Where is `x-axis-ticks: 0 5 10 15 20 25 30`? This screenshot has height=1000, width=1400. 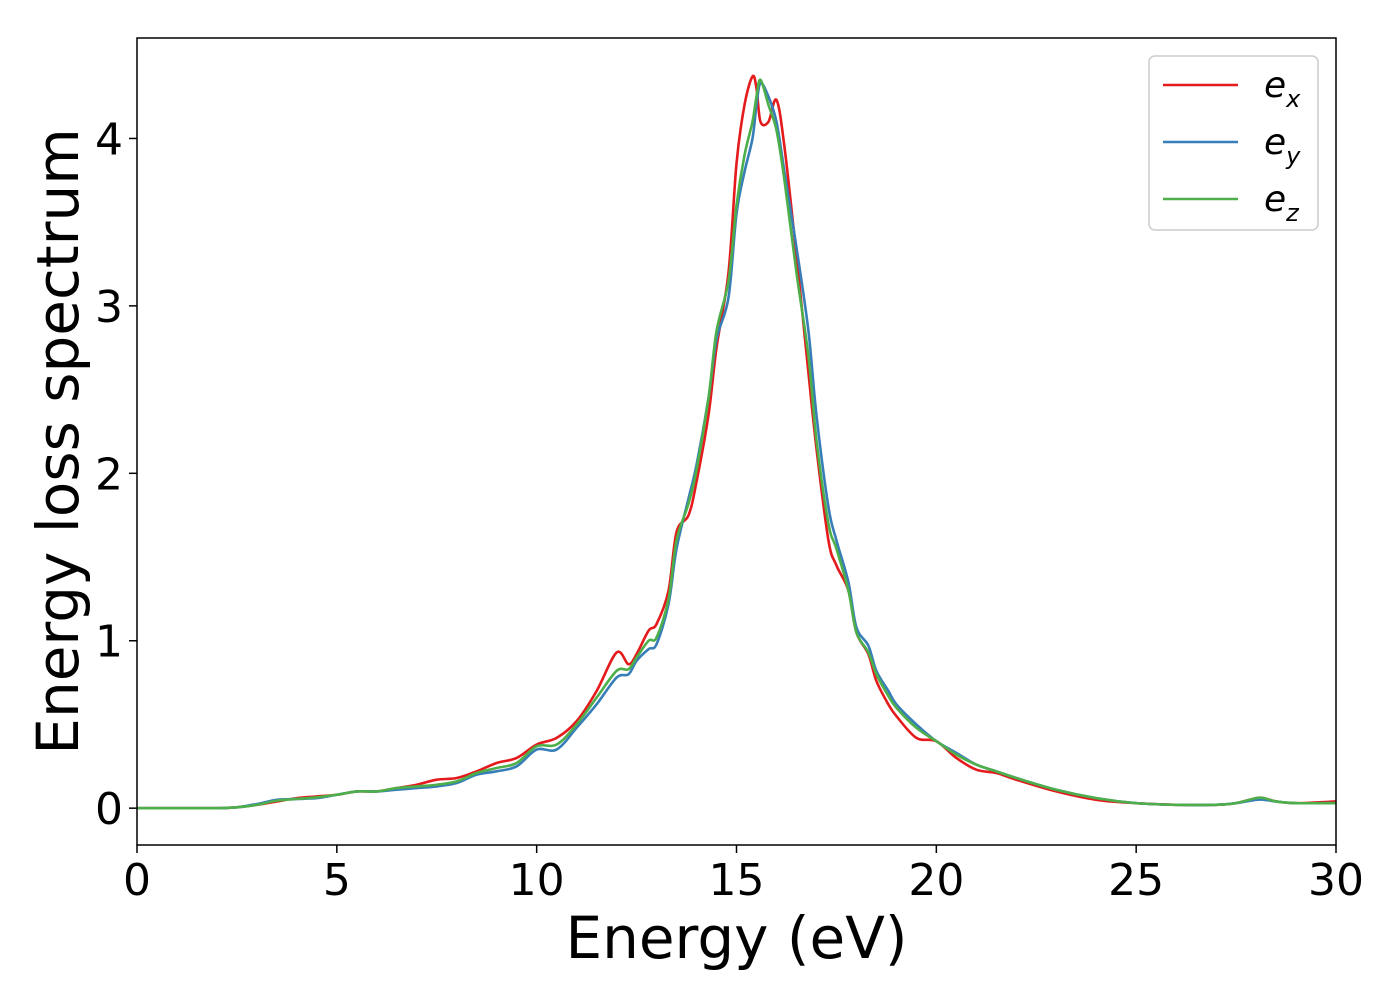 x-axis-ticks: 0 5 10 15 20 25 30 is located at coordinates (743, 875).